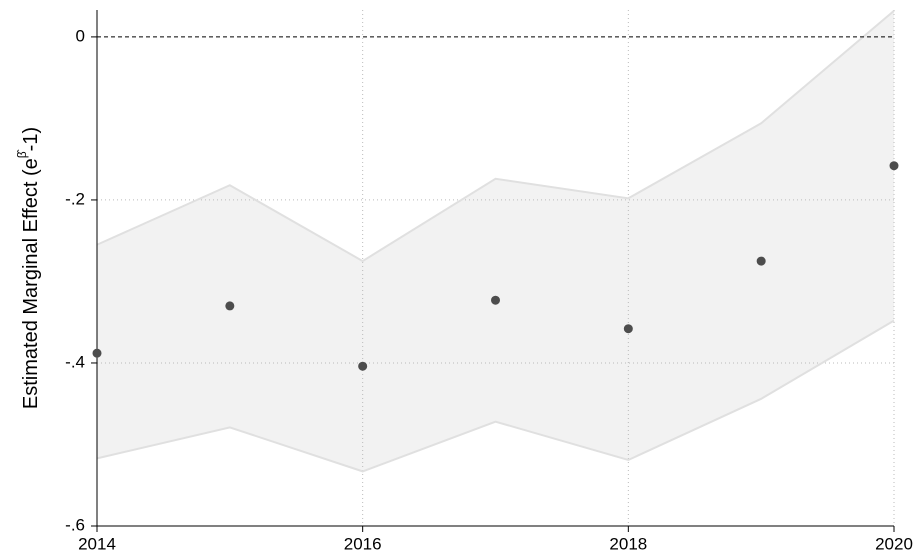  I want to click on y-axis-label-part: -1), so click(31, 139).